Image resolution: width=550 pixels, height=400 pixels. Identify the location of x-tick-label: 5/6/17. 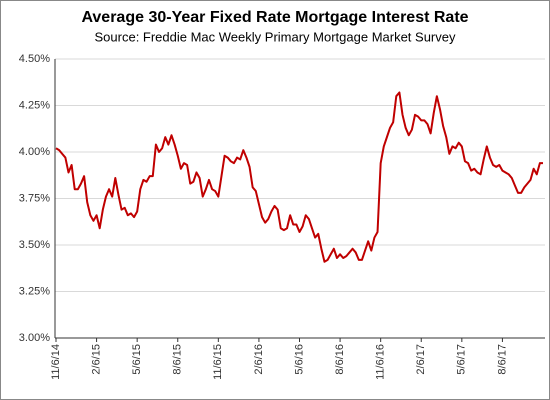
(462, 359).